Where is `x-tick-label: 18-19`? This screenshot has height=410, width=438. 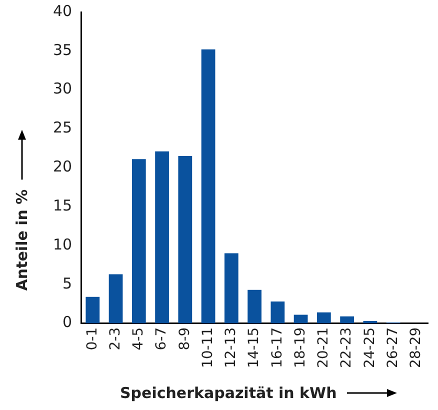
x-tick-label: 18-19 is located at coordinates (300, 347).